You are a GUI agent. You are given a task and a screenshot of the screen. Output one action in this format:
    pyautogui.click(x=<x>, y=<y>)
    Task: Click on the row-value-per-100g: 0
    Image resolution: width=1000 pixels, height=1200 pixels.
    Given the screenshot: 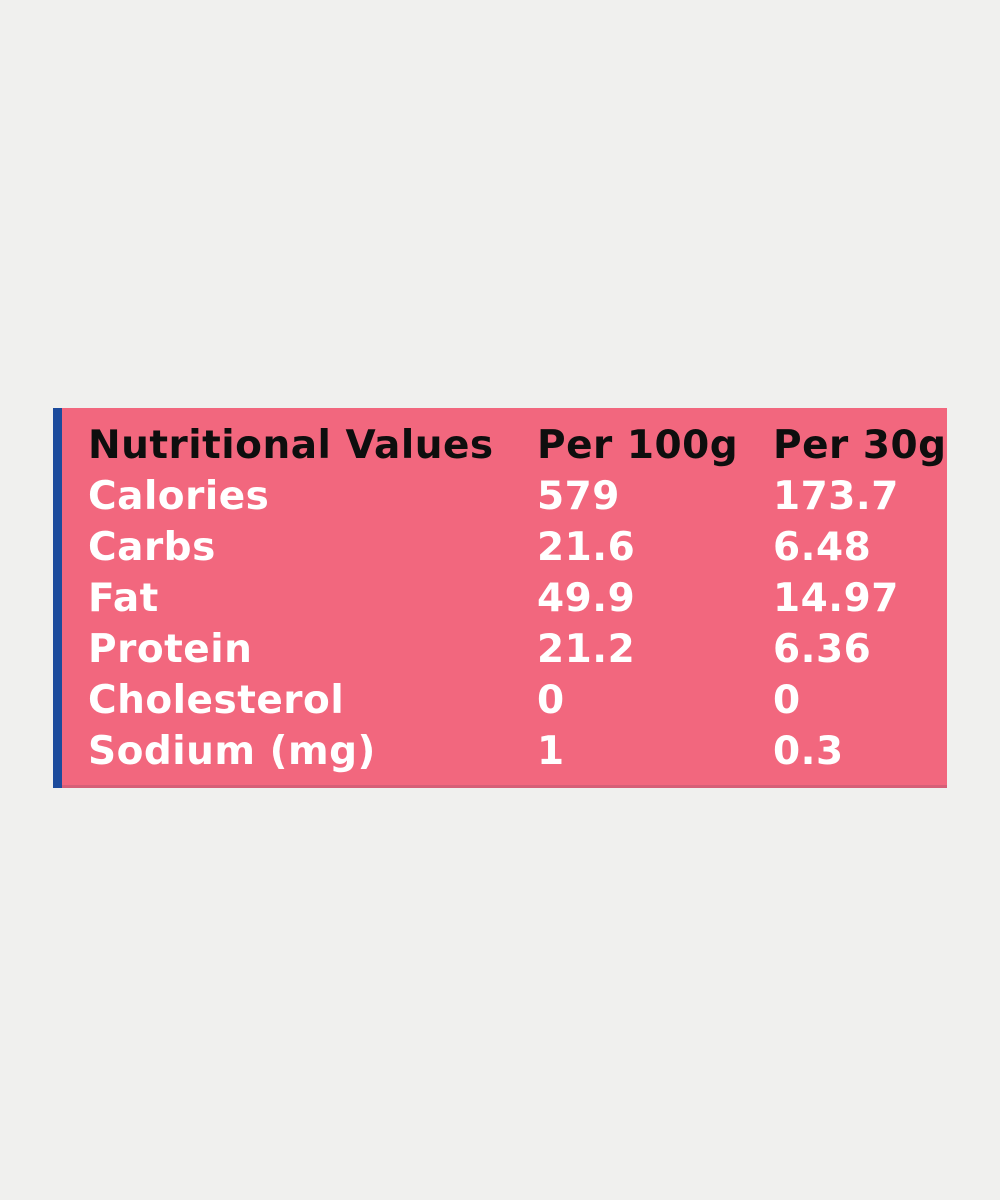 What is the action you would take?
    pyautogui.click(x=551, y=700)
    